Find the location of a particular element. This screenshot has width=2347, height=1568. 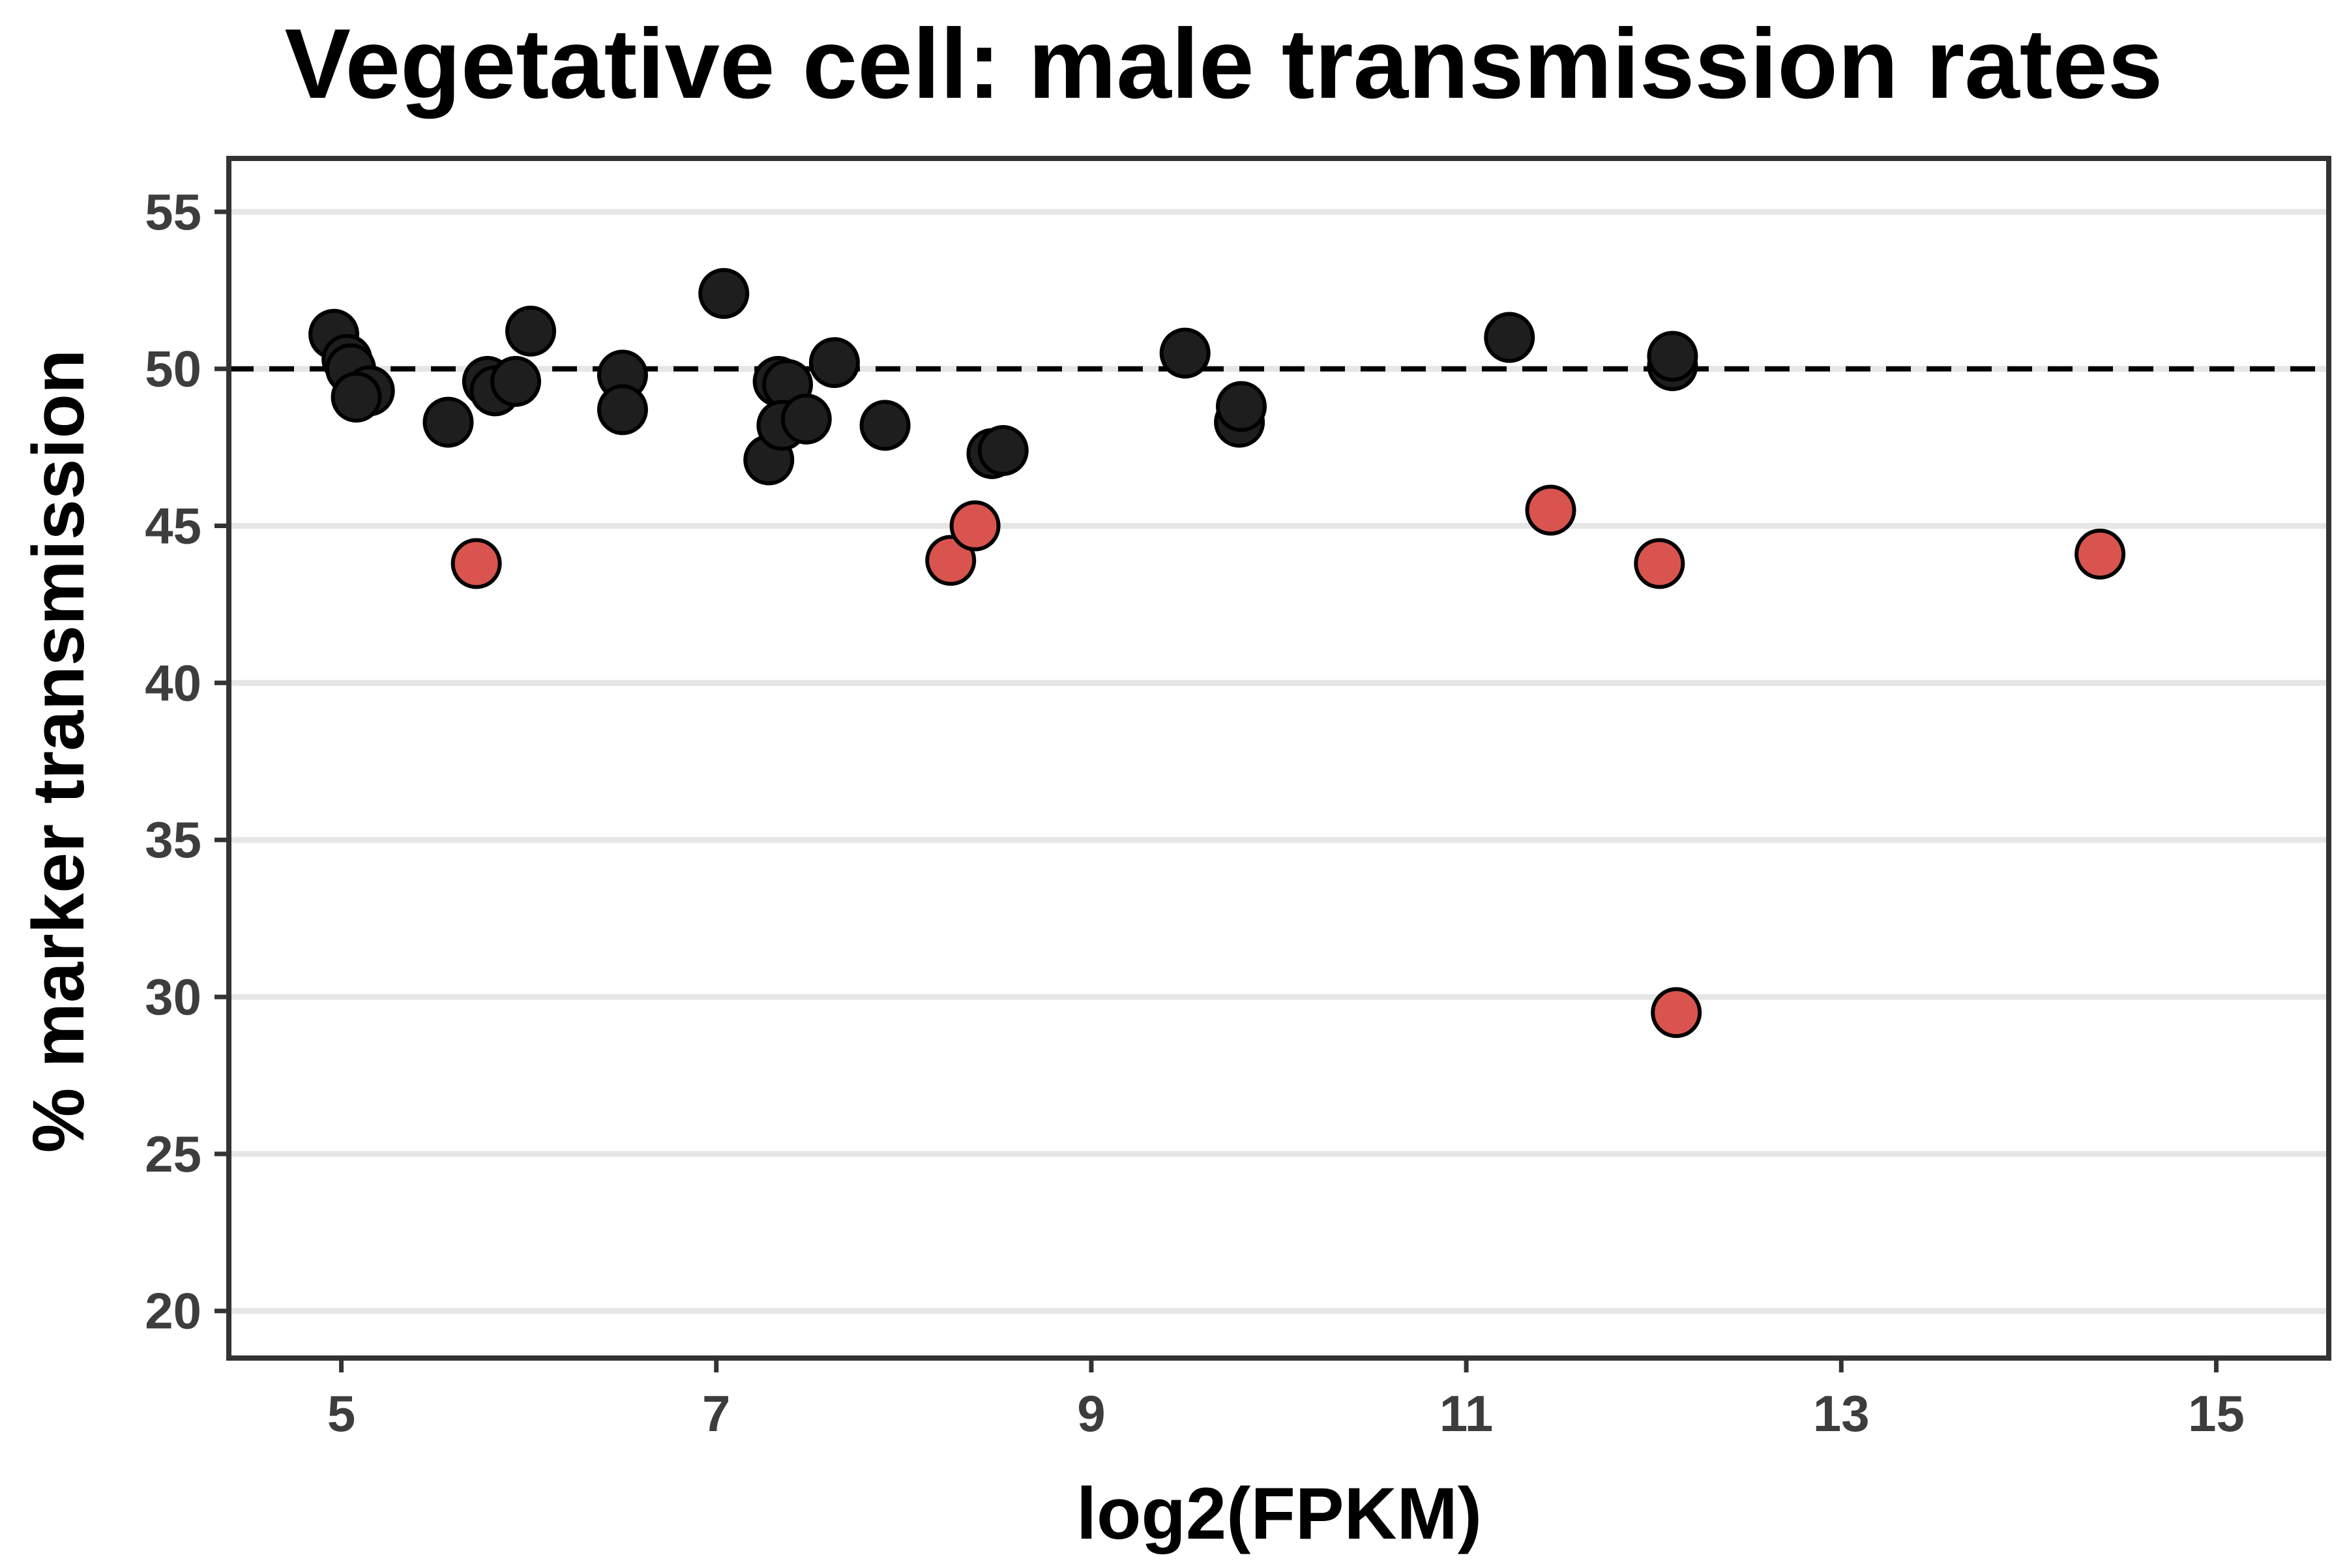

y-tick-label: 55 is located at coordinates (173, 212).